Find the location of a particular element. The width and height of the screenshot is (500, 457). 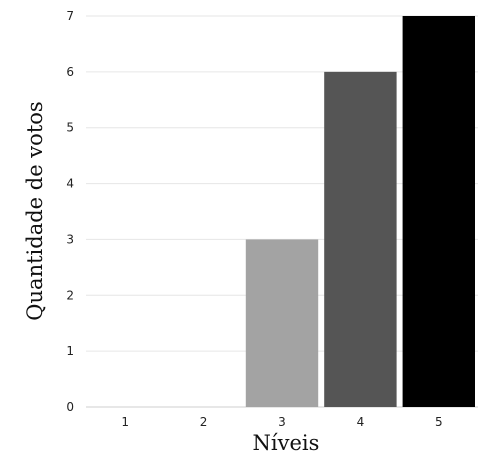

y-tick-label: 6 is located at coordinates (70, 72).